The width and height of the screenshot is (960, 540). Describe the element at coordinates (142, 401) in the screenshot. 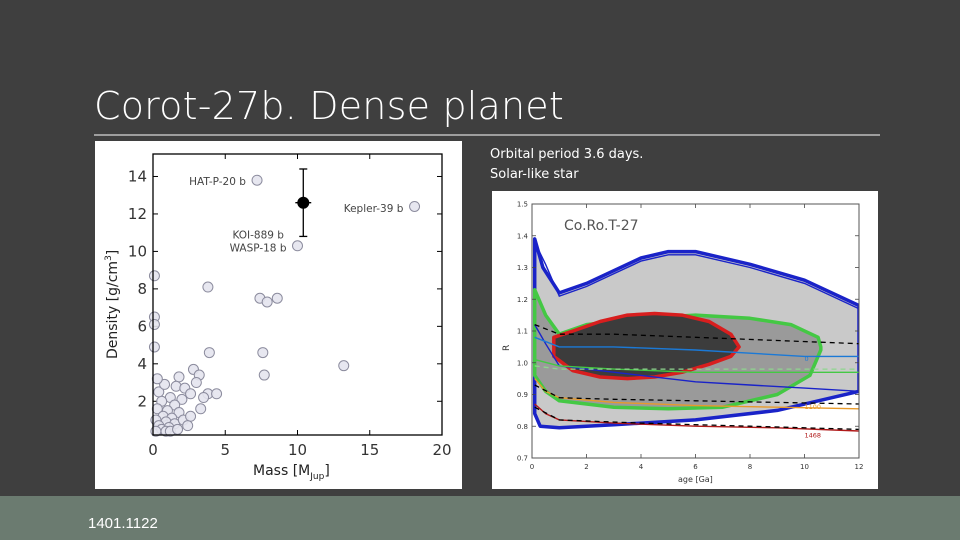

I see `y-tick-label: 2` at that location.